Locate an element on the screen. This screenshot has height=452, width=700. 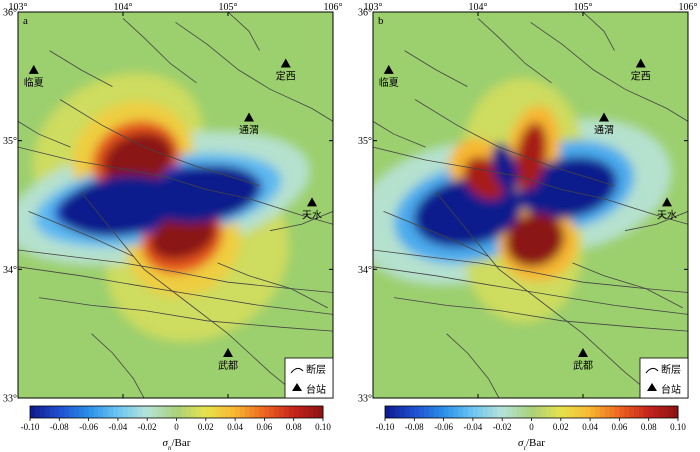
station-legend-label: 台站 is located at coordinates (671, 389).